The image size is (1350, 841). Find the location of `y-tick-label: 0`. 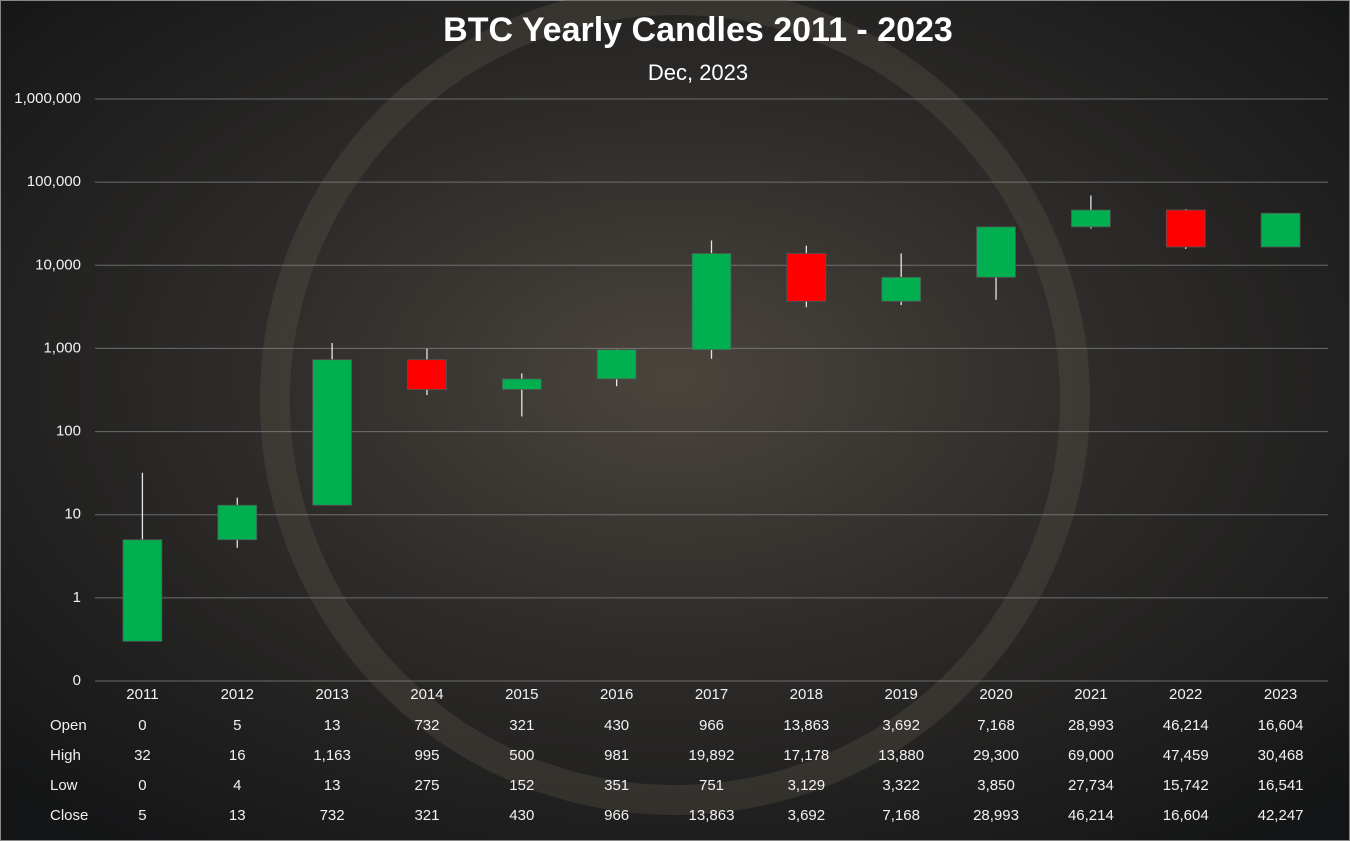

y-tick-label: 0 is located at coordinates (77, 680).